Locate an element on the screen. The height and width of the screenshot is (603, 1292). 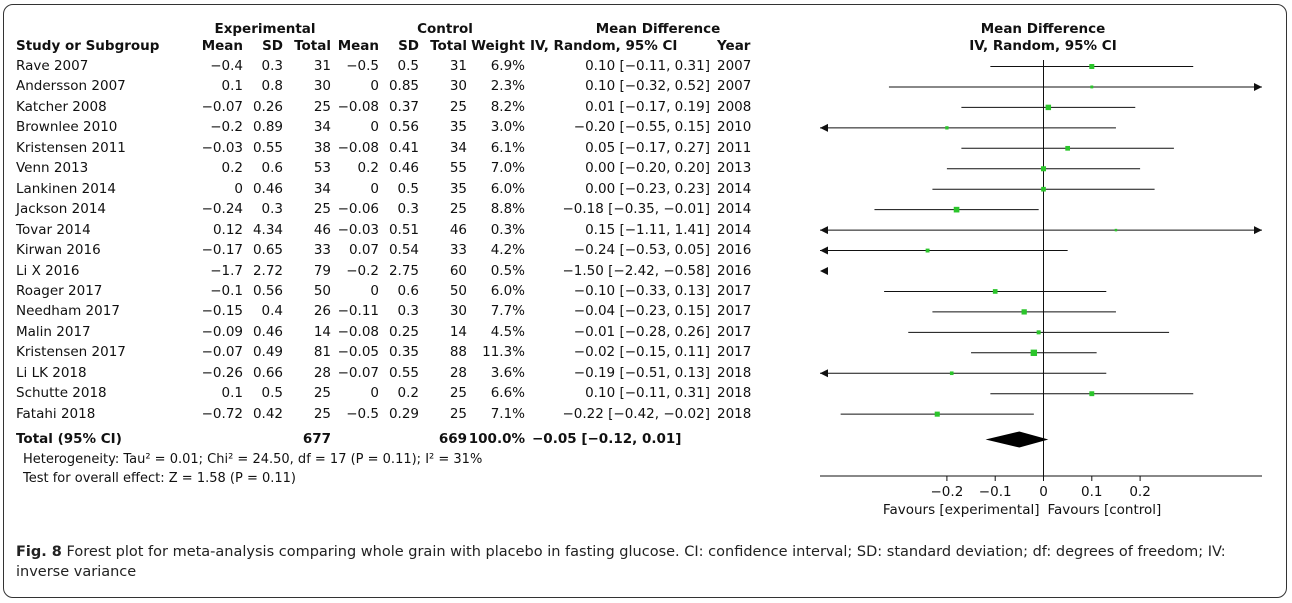
row-year: 2018 is located at coordinates (734, 413).